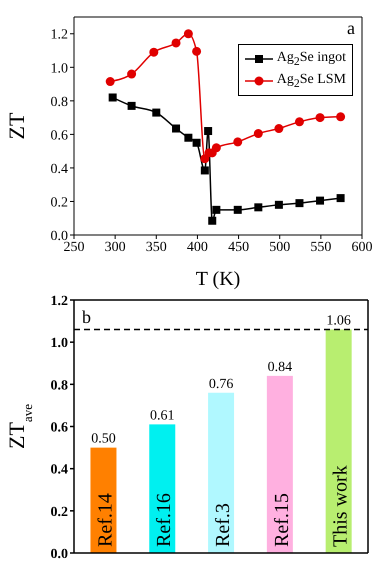 This screenshot has width=391, height=562. What do you see at coordinates (162, 416) in the screenshot?
I see `data-label: 0.61` at bounding box center [162, 416].